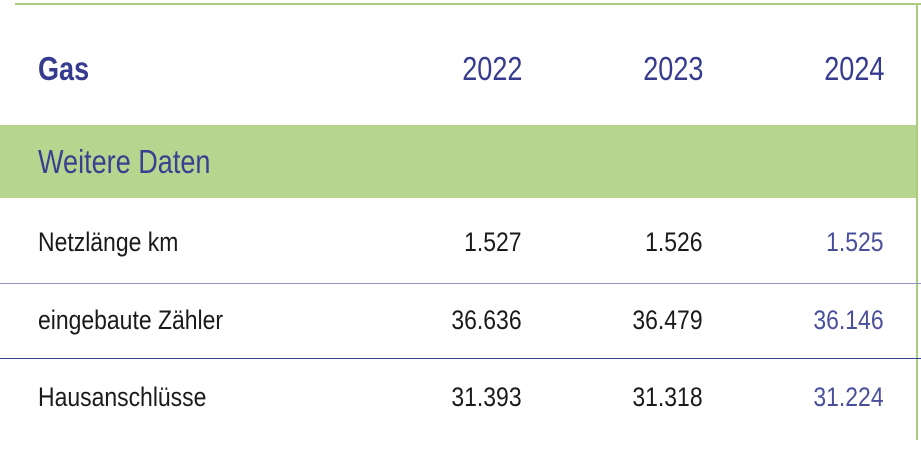 Image resolution: width=921 pixels, height=449 pixels. What do you see at coordinates (108, 242) in the screenshot?
I see `row-label: Netzlänge km` at bounding box center [108, 242].